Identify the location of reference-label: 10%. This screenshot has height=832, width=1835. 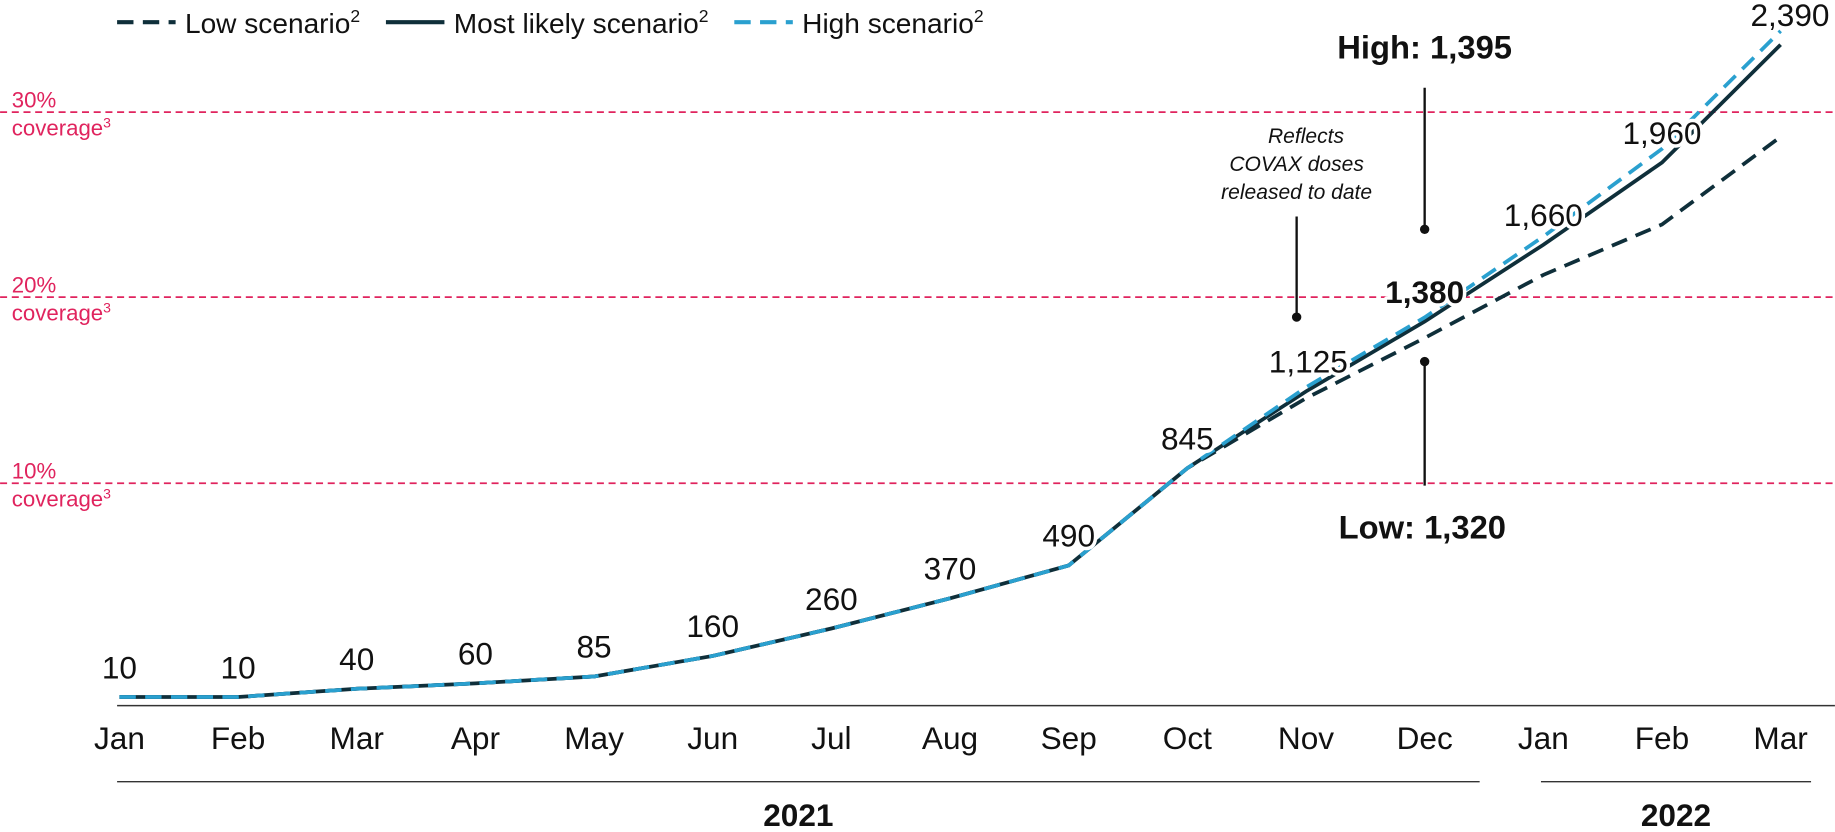
(34, 471).